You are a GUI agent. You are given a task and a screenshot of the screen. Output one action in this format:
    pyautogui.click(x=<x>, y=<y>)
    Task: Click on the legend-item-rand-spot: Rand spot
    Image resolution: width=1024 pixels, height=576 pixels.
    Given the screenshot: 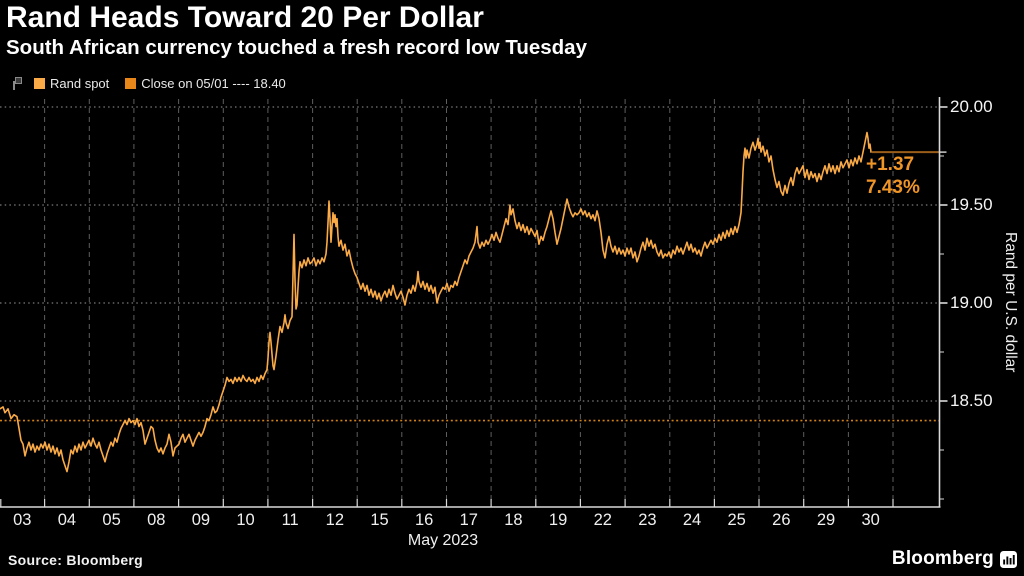 What is the action you would take?
    pyautogui.click(x=71, y=83)
    